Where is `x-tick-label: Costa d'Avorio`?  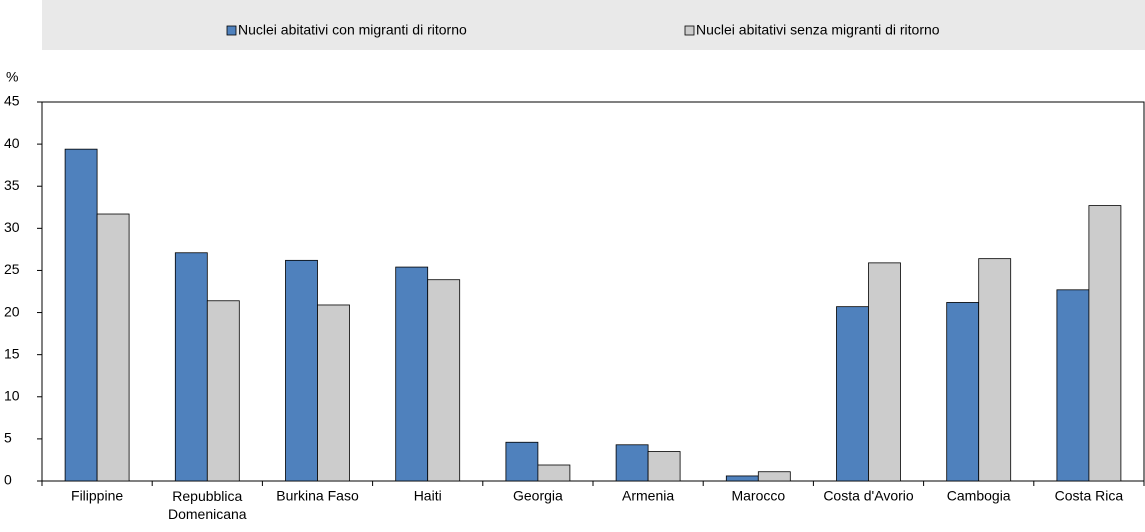 x-tick-label: Costa d'Avorio is located at coordinates (868, 496).